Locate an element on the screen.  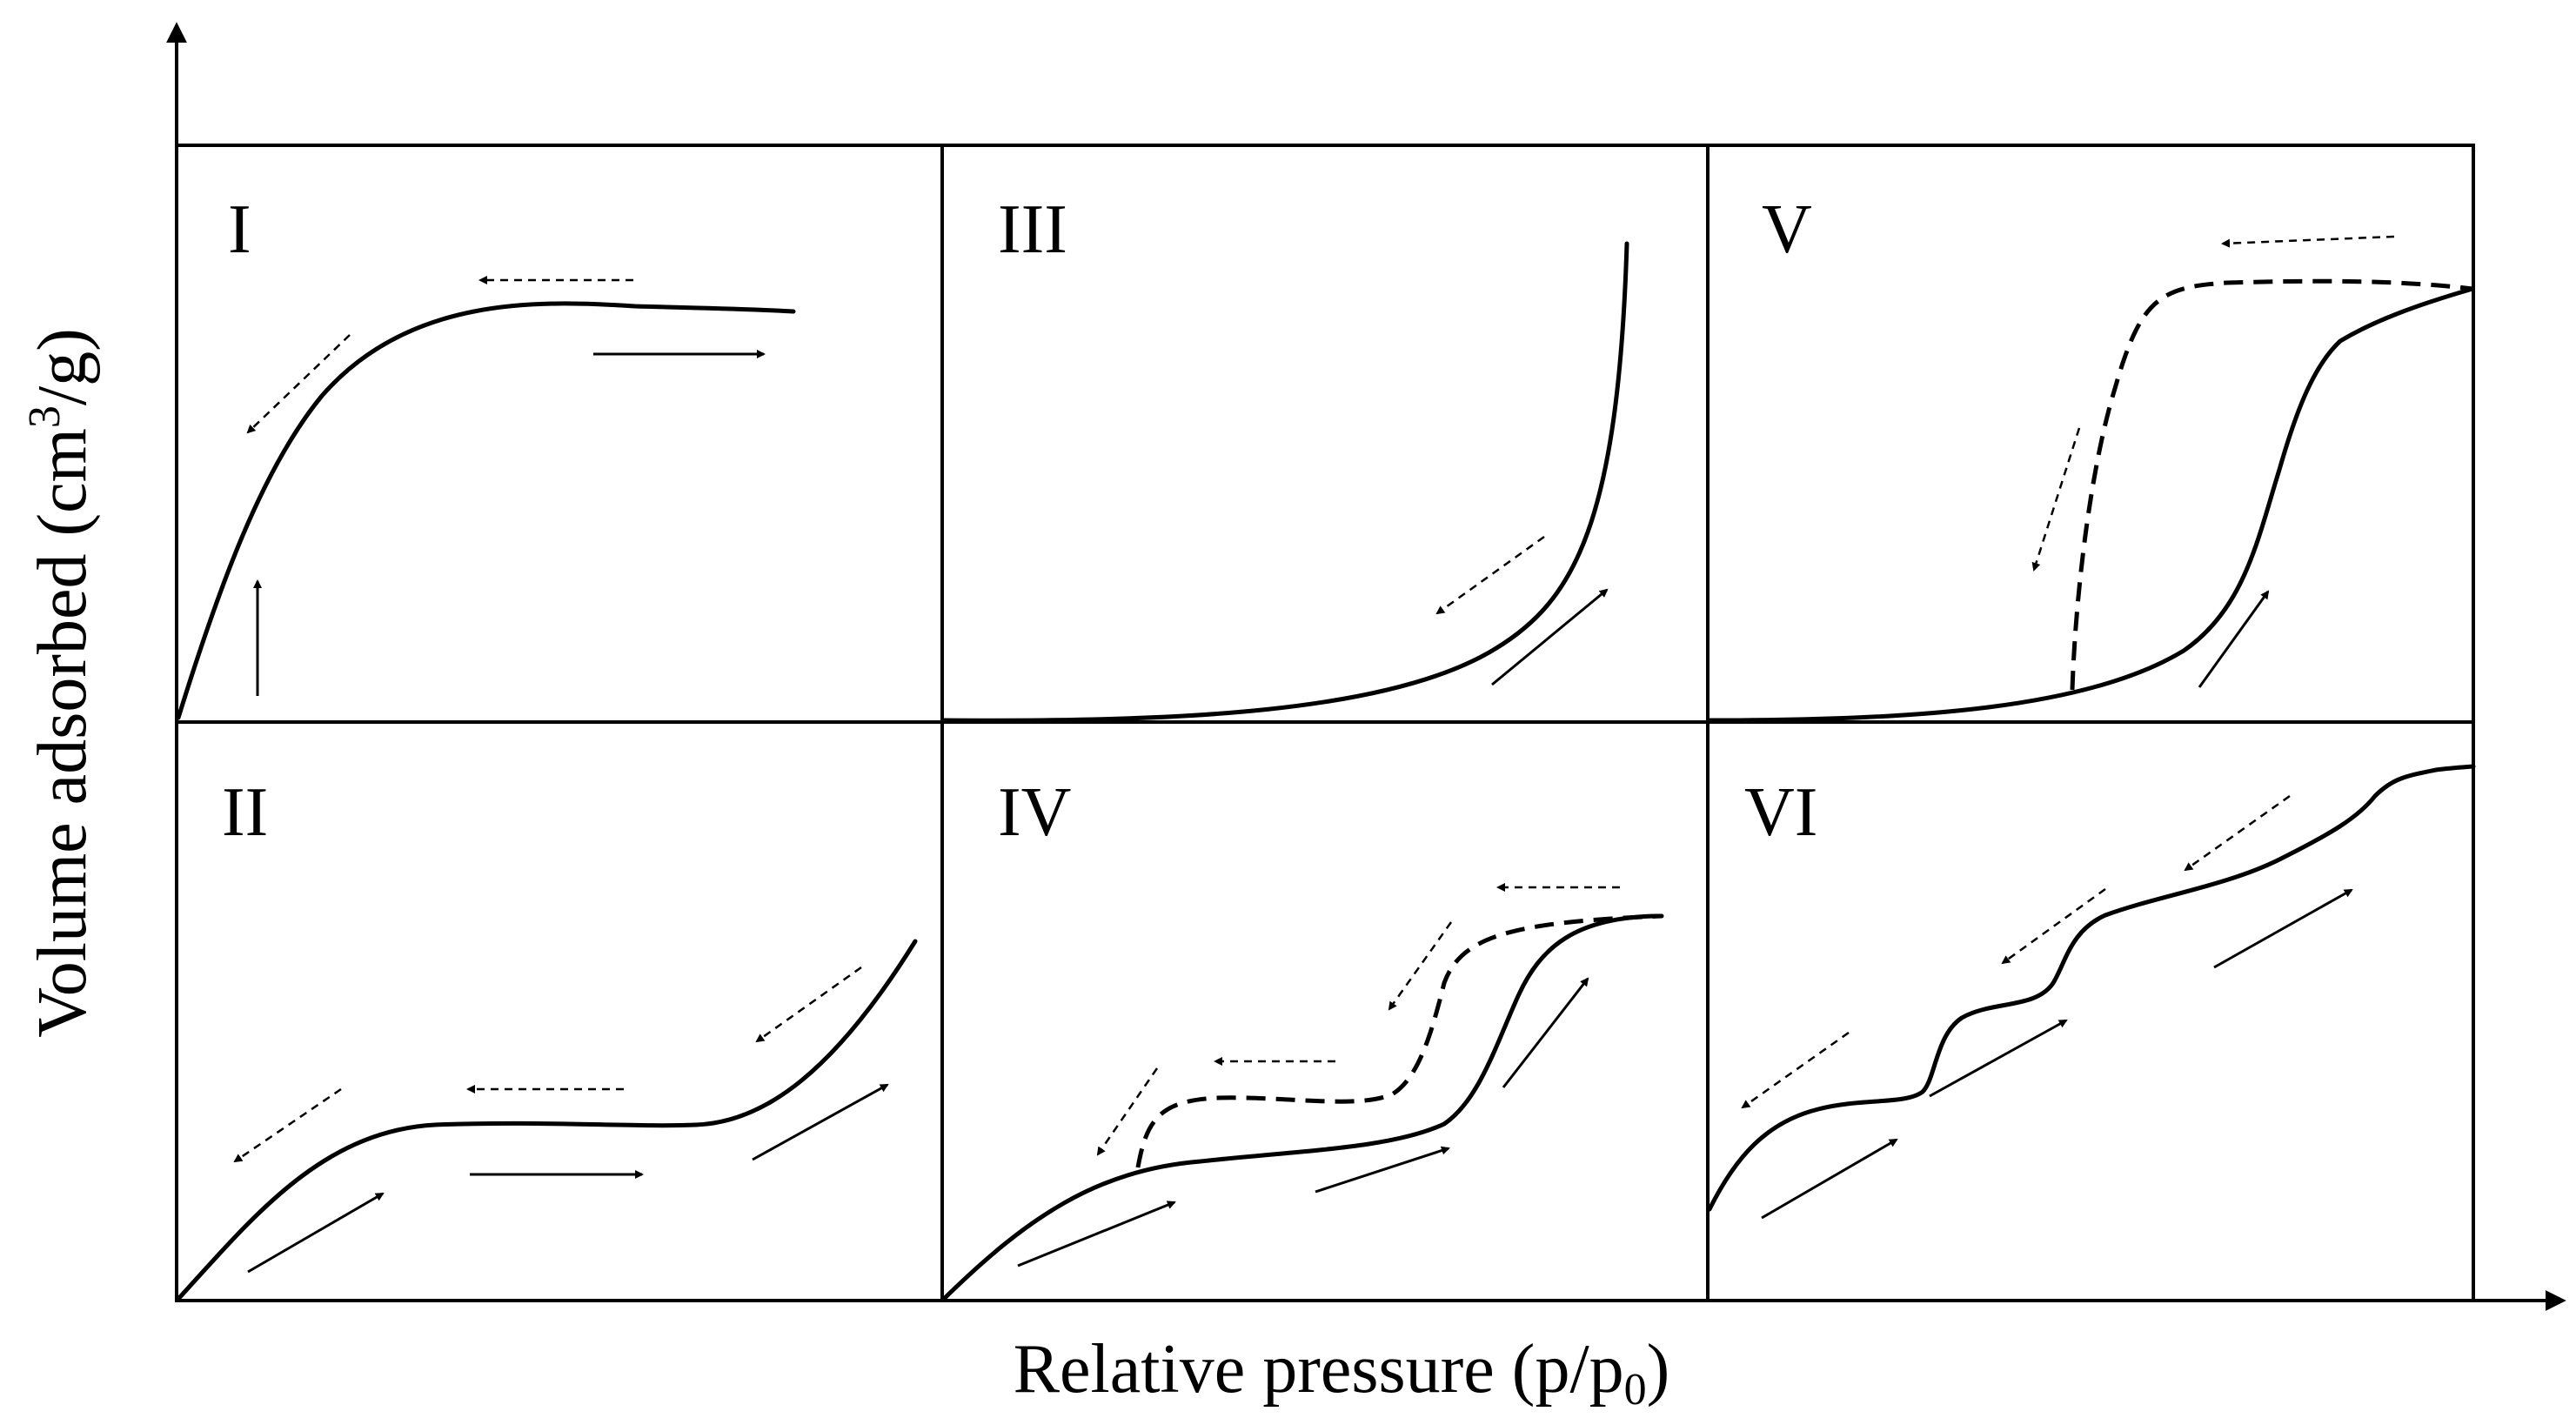
panel-type-4: IV is located at coordinates (1302, 1037).